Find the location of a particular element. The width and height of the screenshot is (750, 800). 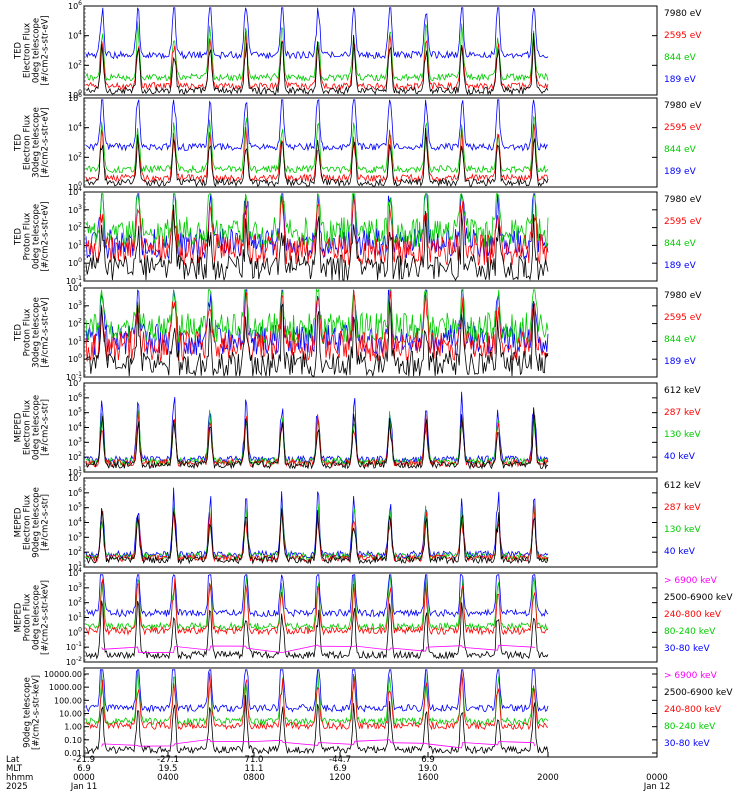

legend-entry: 612 keV is located at coordinates (682, 486).